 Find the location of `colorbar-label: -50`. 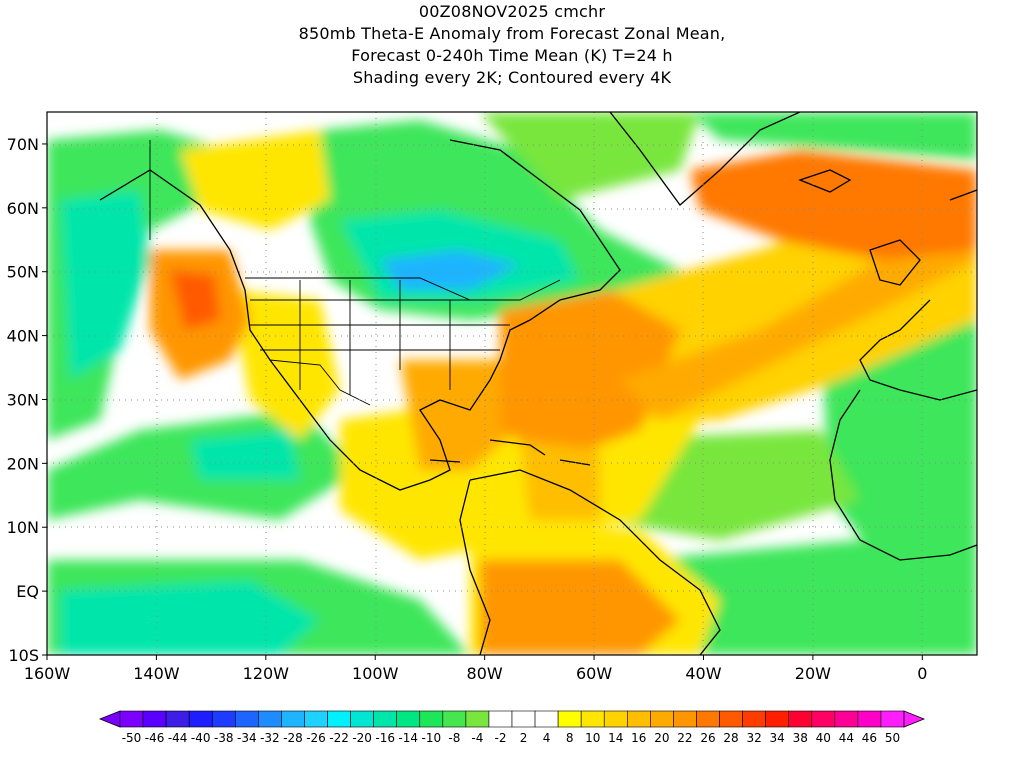

colorbar-label: -50 is located at coordinates (132, 738).